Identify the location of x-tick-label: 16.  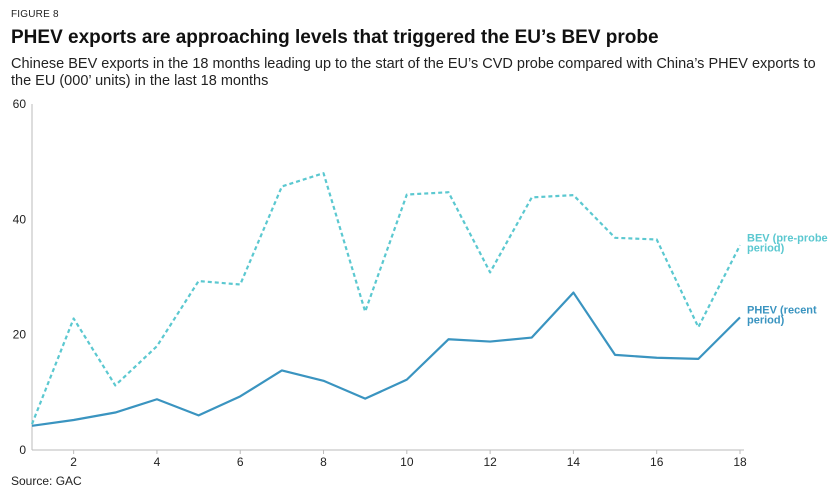
(657, 462).